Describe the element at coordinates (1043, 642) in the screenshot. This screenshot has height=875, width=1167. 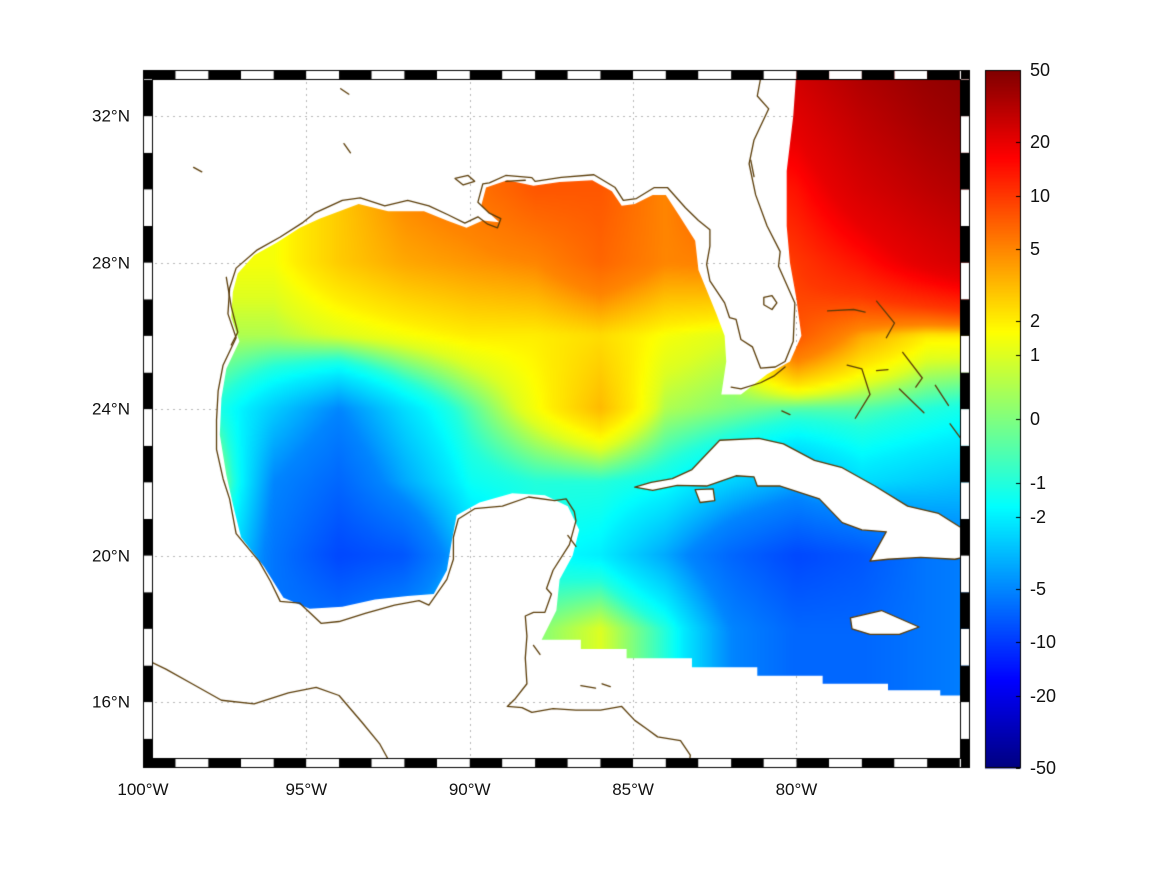
I see `colorbar-tick-label: -10` at that location.